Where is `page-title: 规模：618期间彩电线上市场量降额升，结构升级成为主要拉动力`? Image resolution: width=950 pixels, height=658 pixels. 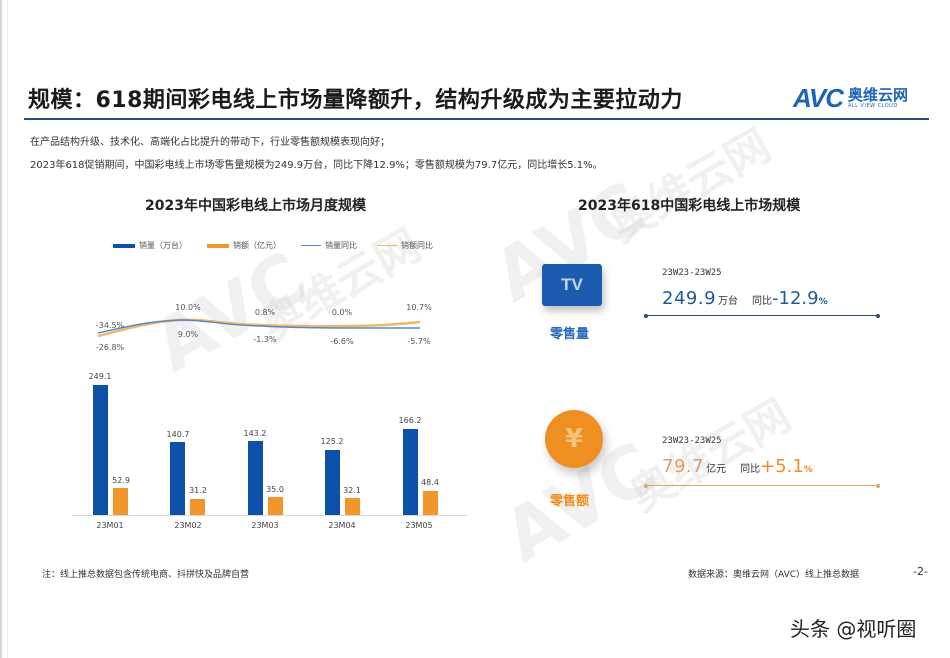
page-title: 规模：618期间彩电线上市场量降额升，结构升级成为主要拉动力 is located at coordinates (355, 100).